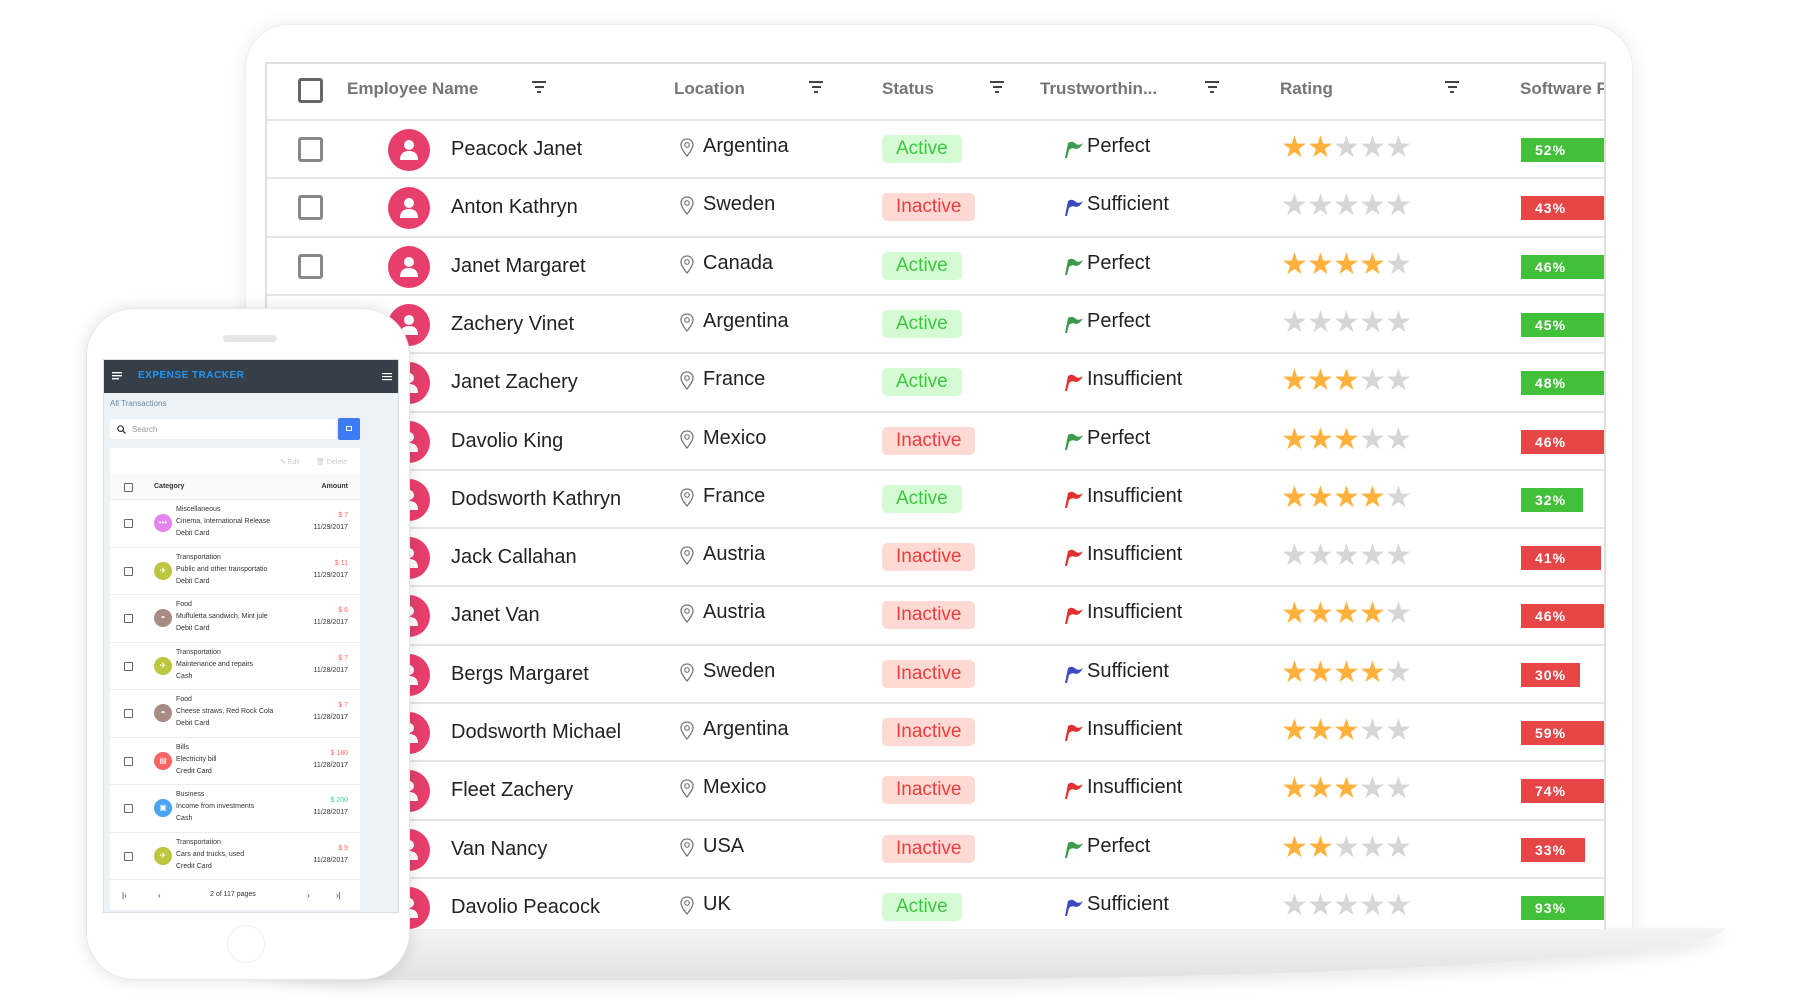 The height and width of the screenshot is (1000, 1800). I want to click on header-status: Status, so click(908, 88).